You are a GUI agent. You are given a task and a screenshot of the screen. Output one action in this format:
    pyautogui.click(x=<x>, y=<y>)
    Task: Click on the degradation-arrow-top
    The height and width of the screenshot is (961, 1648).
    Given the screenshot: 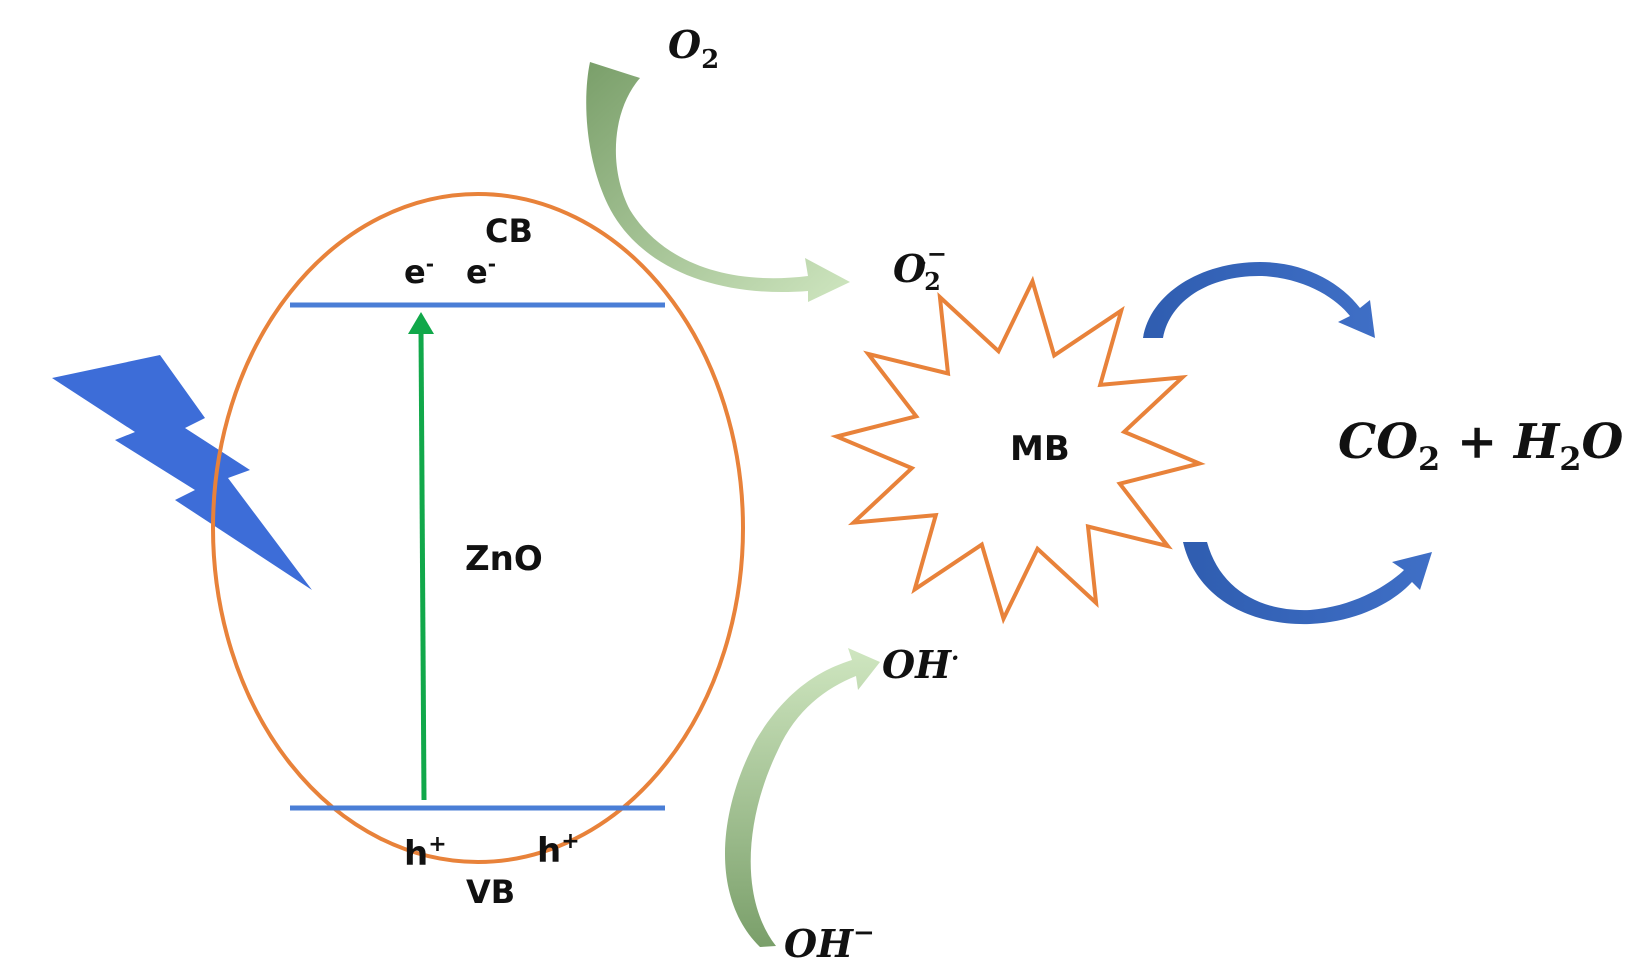 What is the action you would take?
    pyautogui.click(x=1259, y=300)
    